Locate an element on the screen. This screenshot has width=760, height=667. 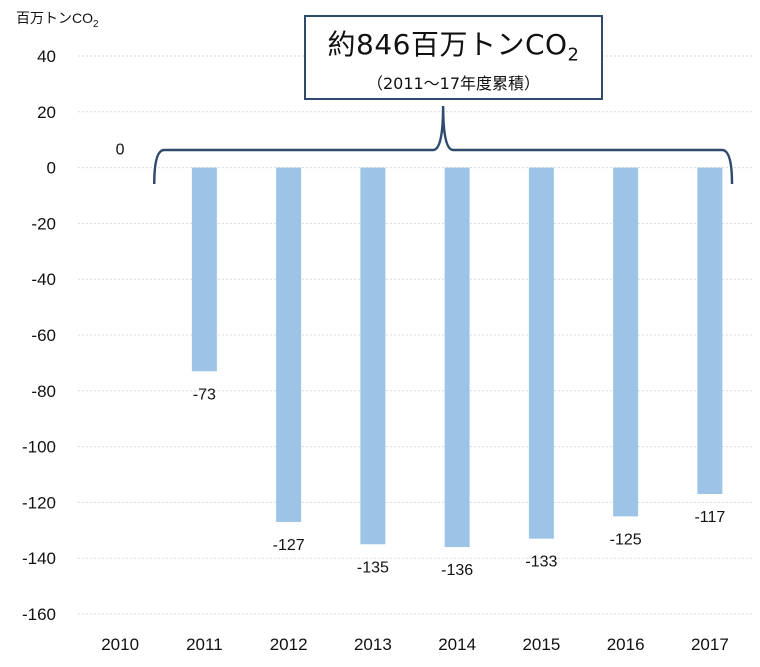
x-tick-label: 2016 is located at coordinates (626, 644).